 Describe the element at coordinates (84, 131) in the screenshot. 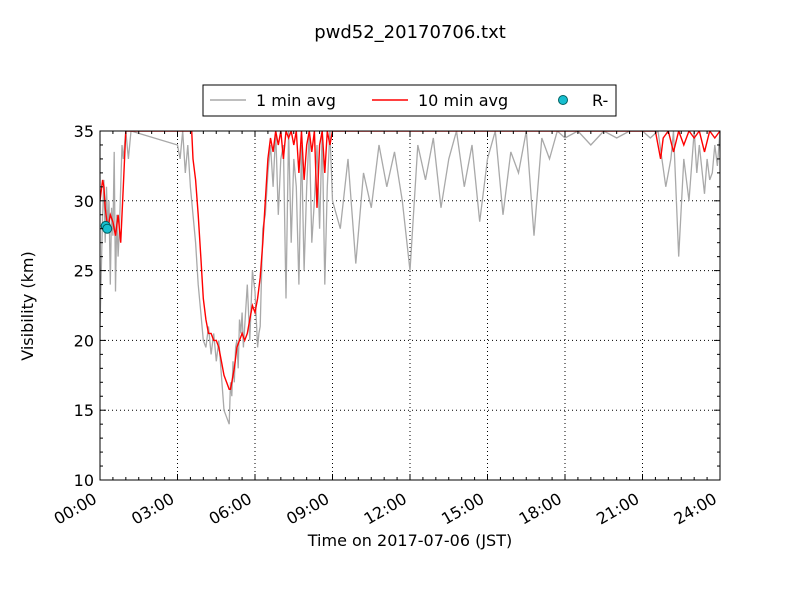

I see `y-tick-label: 35` at that location.